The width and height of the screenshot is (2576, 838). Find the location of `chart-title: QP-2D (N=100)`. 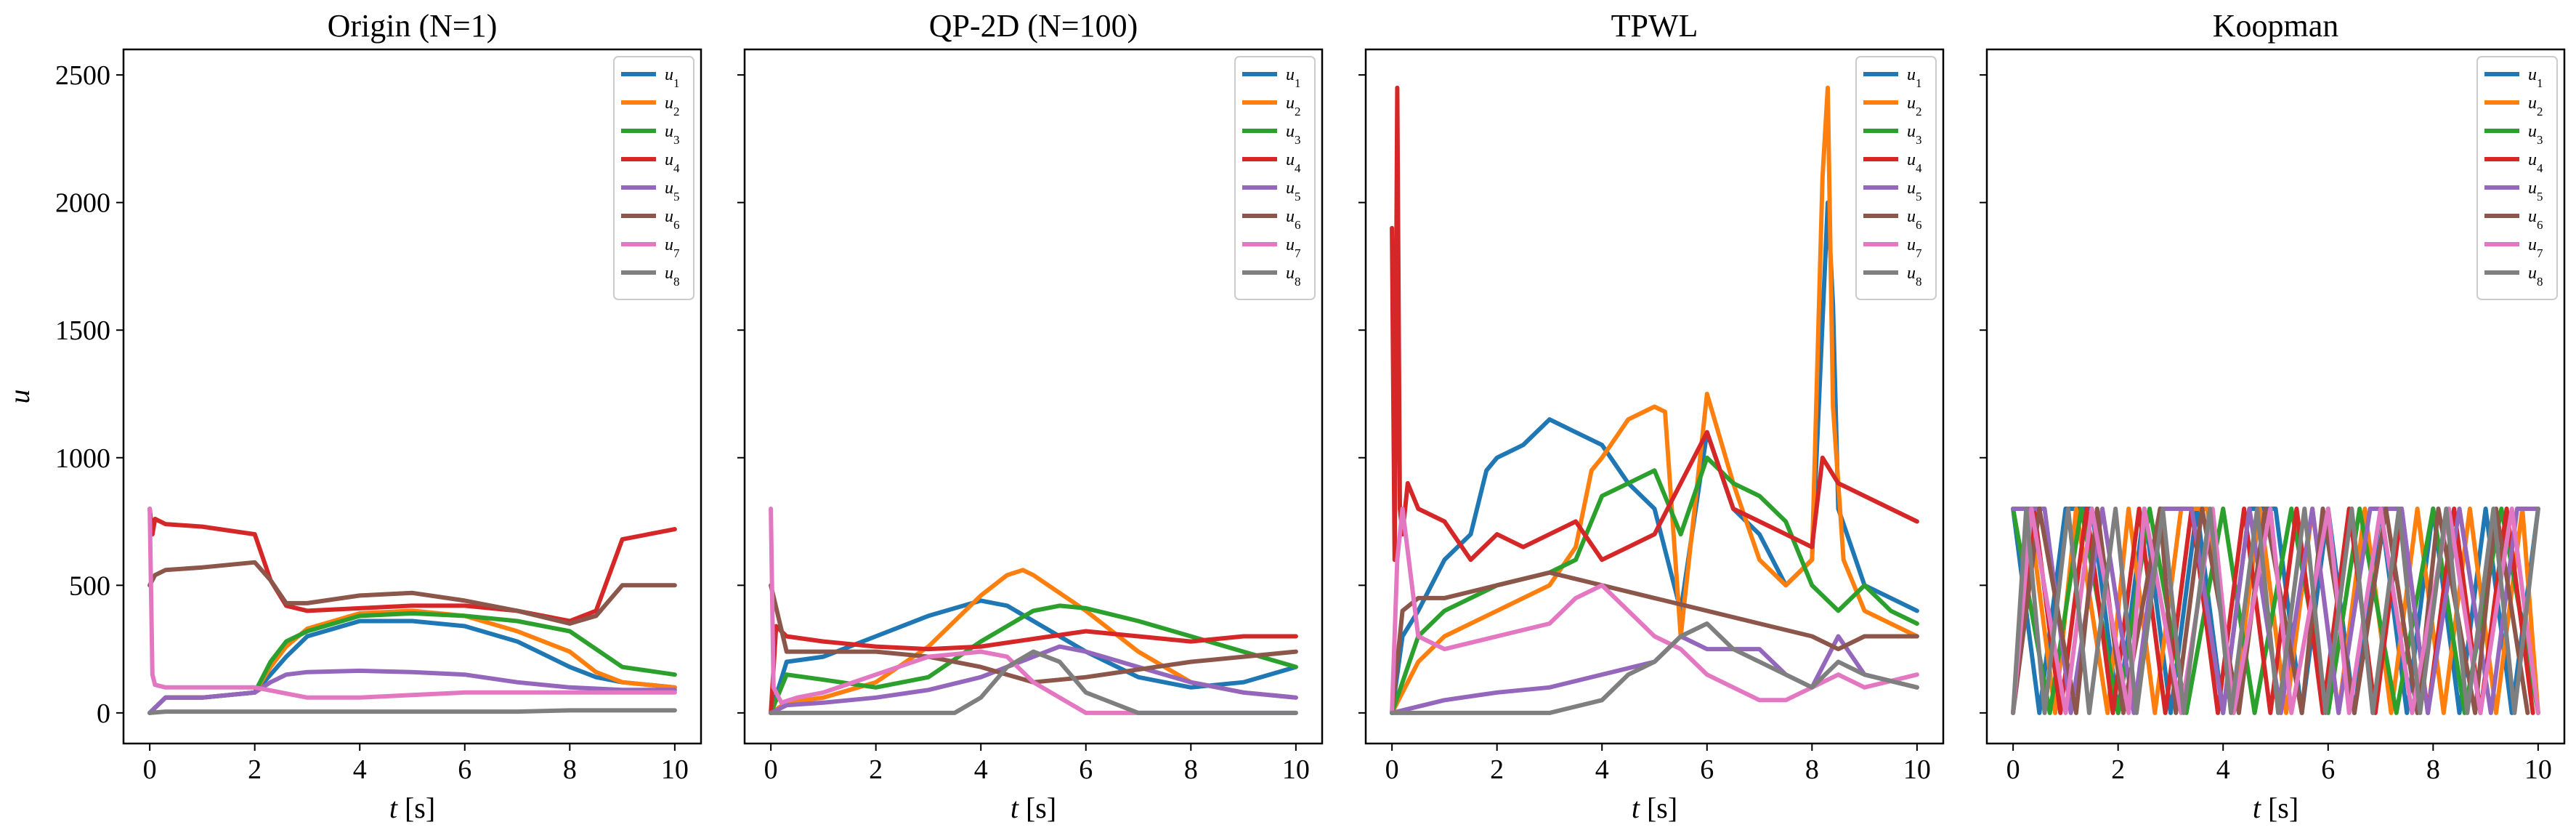

chart-title: QP-2D (N=100) is located at coordinates (1033, 26).